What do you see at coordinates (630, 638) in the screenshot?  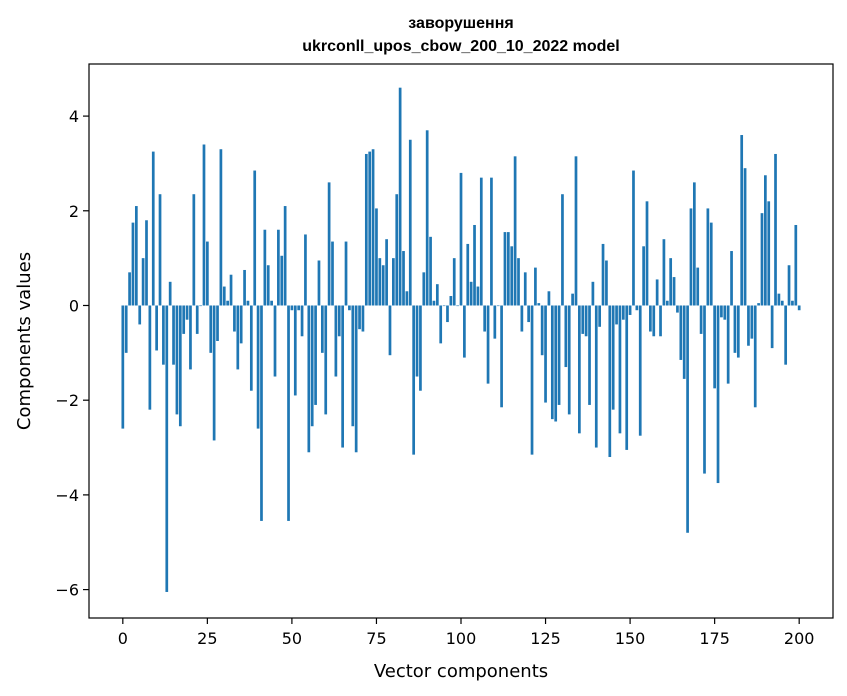 I see `x-tick-label: 150` at bounding box center [630, 638].